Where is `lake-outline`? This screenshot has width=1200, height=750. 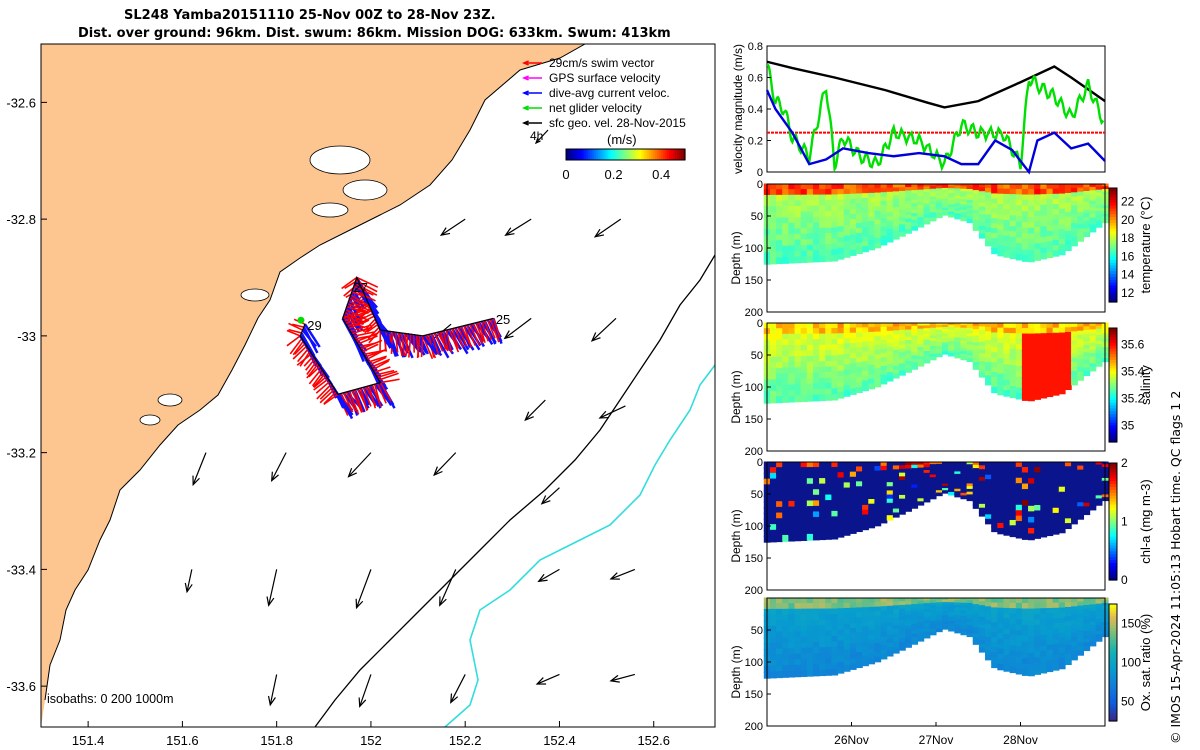 lake-outline is located at coordinates (150, 420).